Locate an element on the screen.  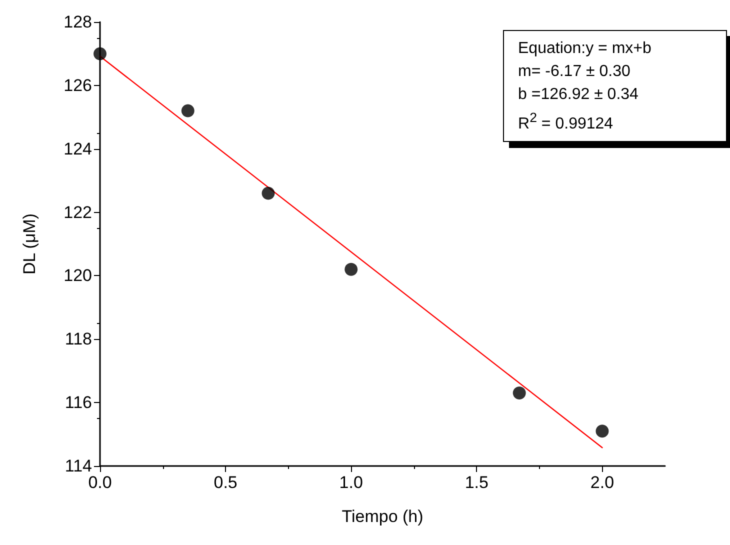
y-axis-title: DL (μM) is located at coordinates (29, 244).